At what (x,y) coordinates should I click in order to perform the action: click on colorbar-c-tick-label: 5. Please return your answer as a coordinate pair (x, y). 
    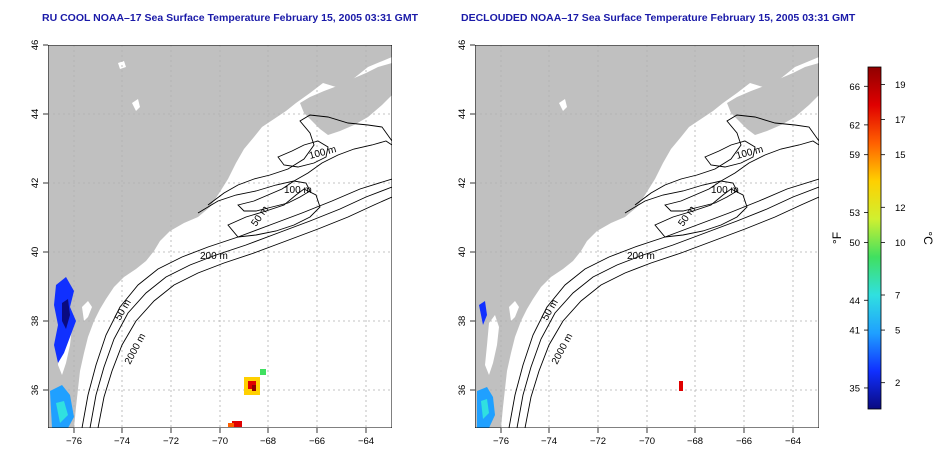
    Looking at the image, I should click on (897, 331).